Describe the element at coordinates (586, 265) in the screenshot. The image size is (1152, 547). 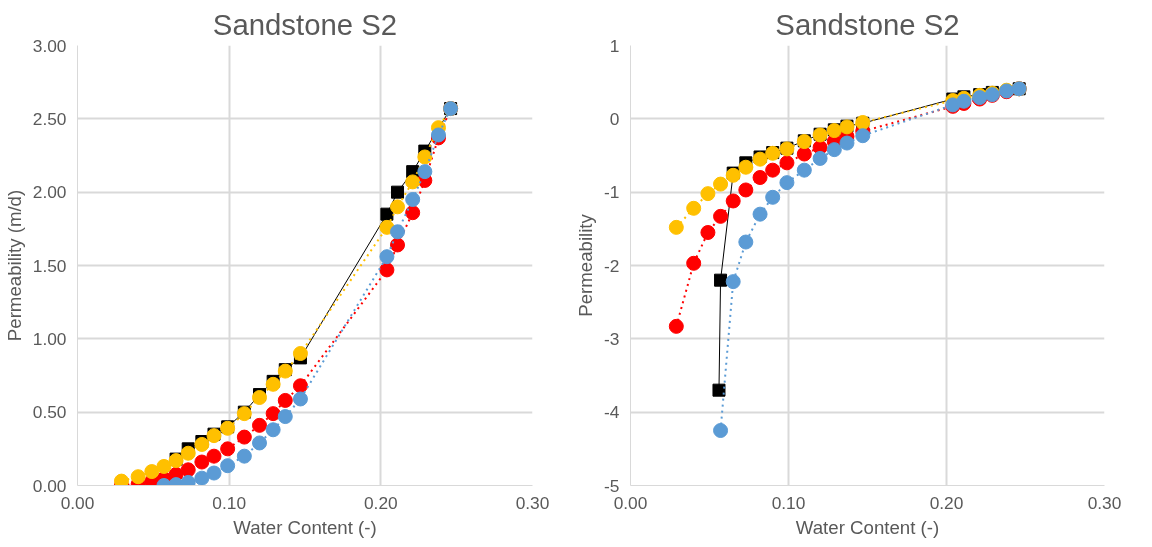
I see `y-axis-title: Permeability` at that location.